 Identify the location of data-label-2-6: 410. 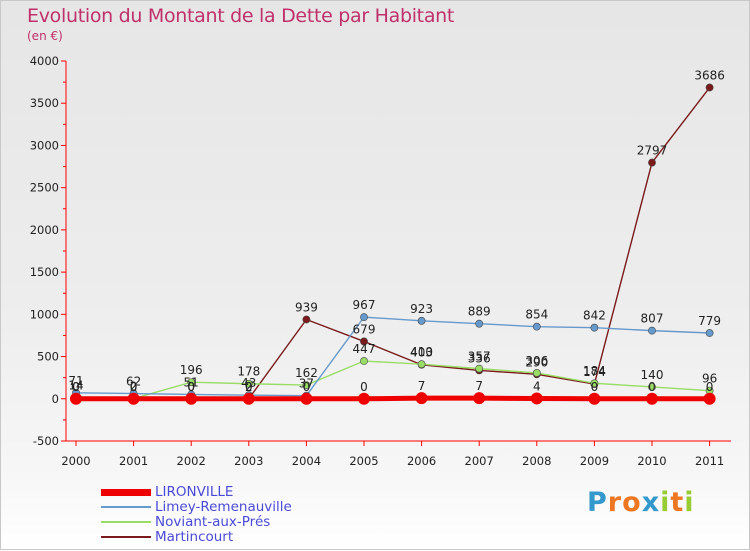
(421, 352).